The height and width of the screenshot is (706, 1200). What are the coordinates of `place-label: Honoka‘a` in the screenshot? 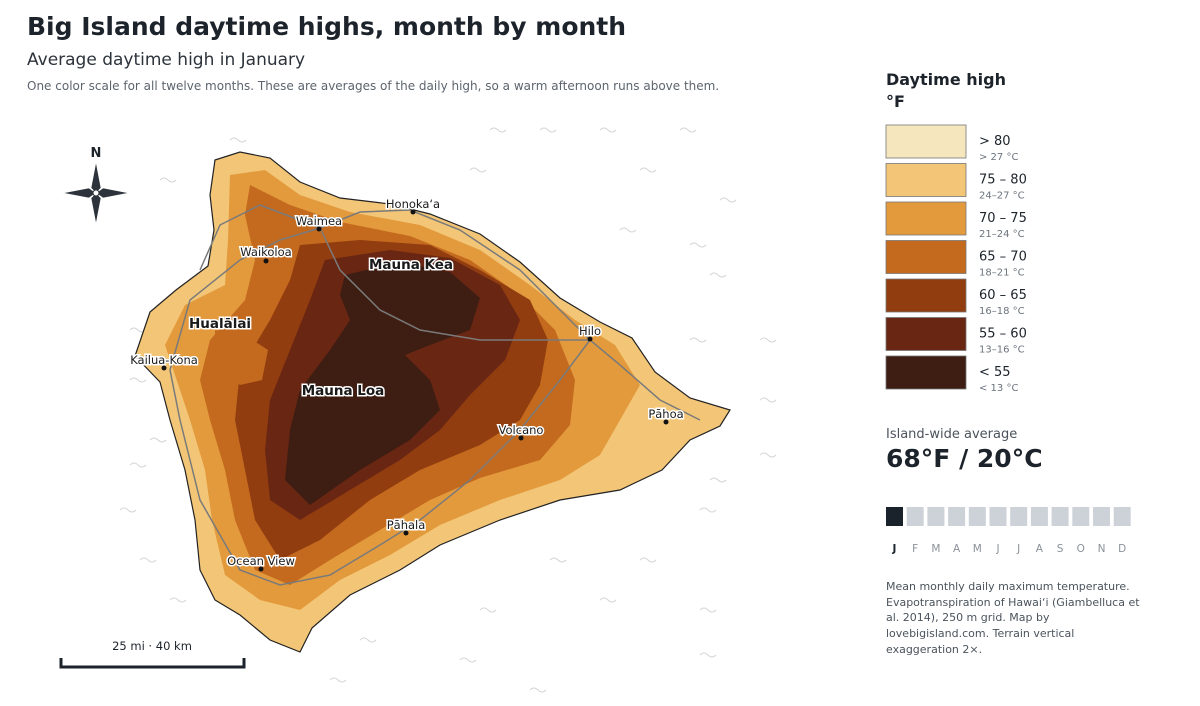 It's located at (413, 204).